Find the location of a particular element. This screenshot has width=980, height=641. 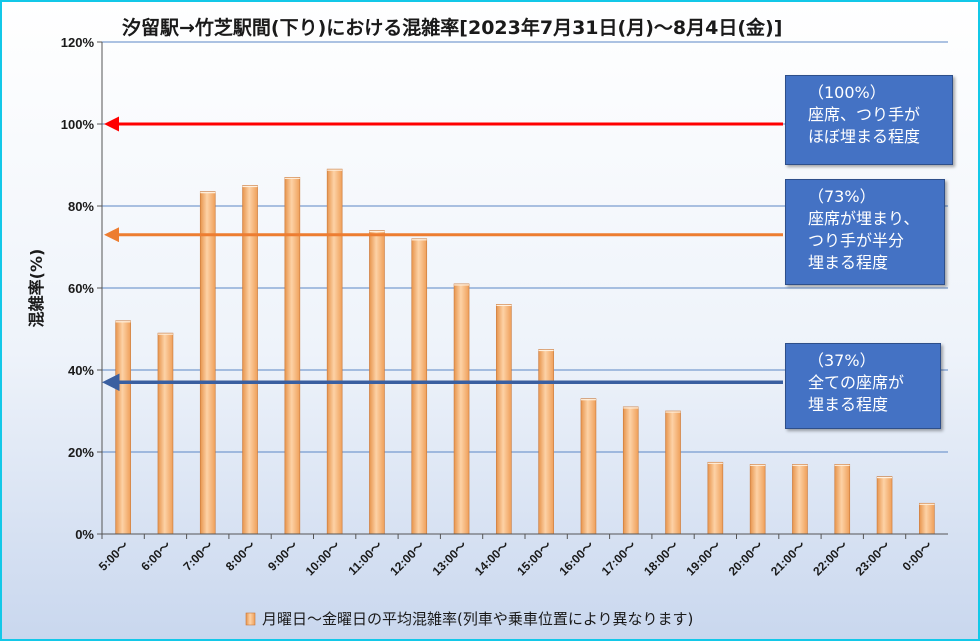

legend-swatch is located at coordinates (250, 619).